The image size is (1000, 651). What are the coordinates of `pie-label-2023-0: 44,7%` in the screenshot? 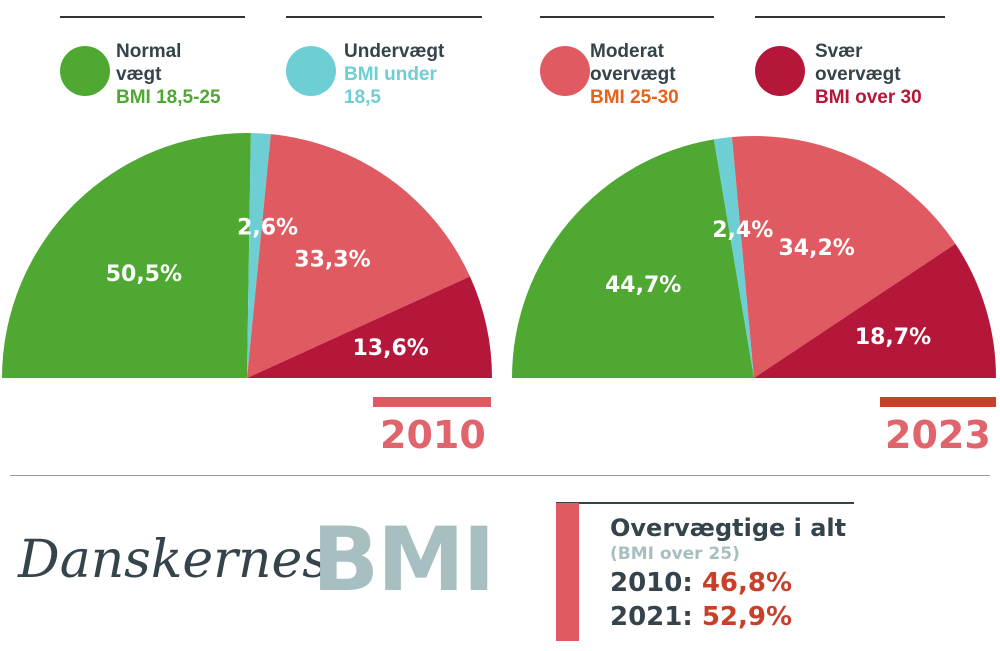 It's located at (643, 285).